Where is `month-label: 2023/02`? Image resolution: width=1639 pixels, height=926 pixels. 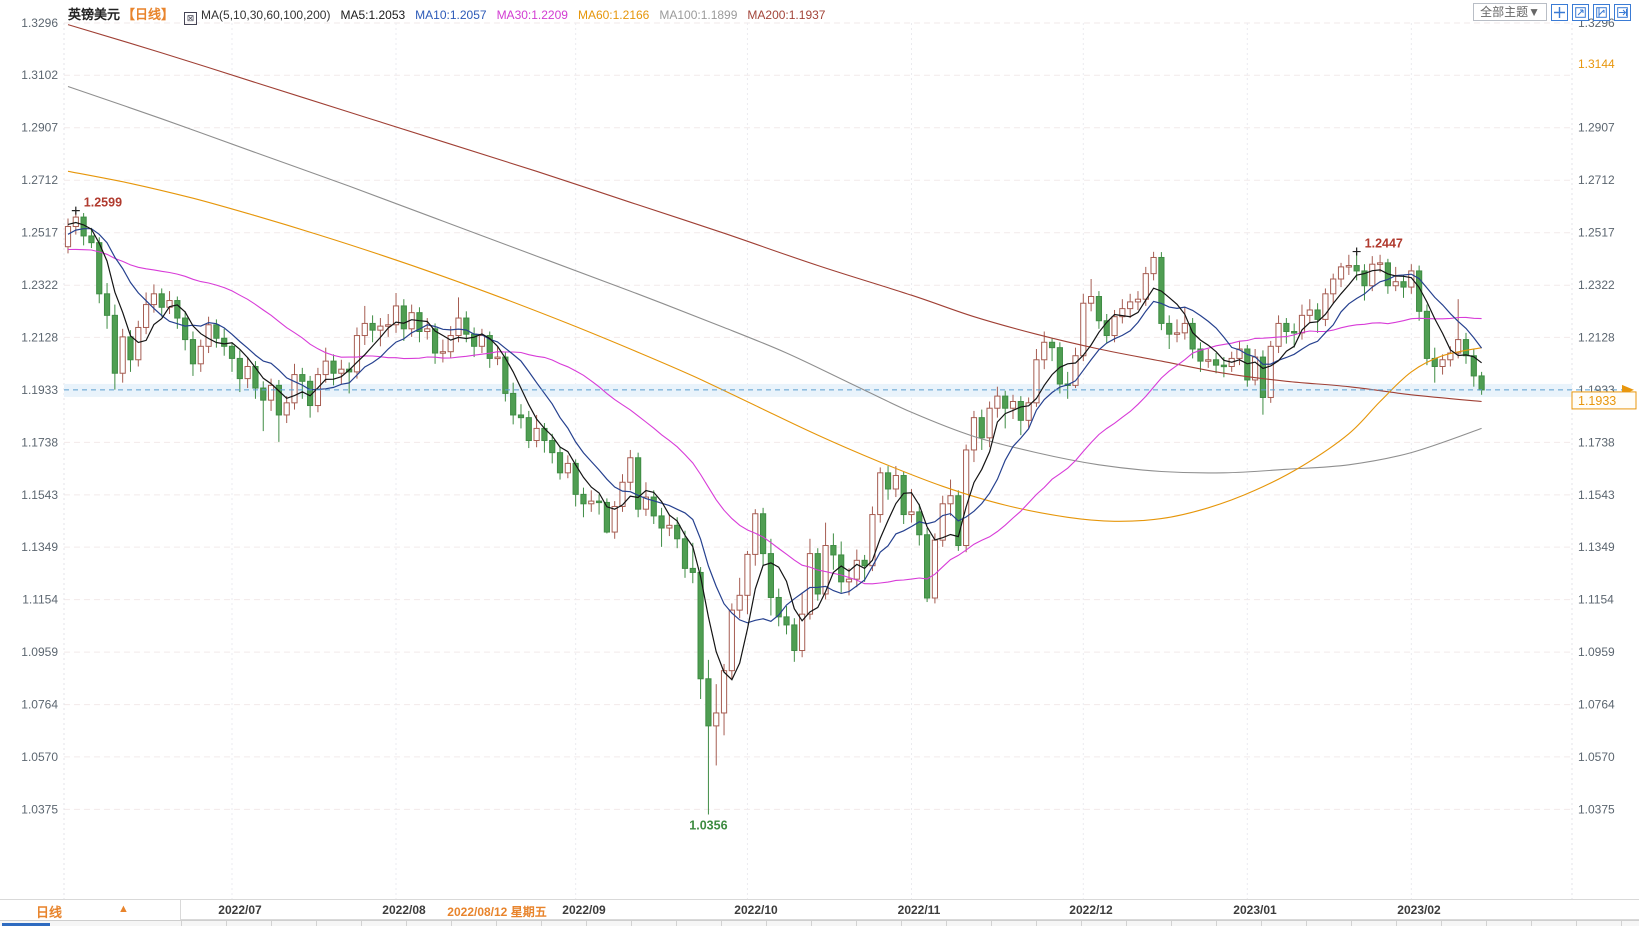 month-label: 2023/02 is located at coordinates (1419, 910).